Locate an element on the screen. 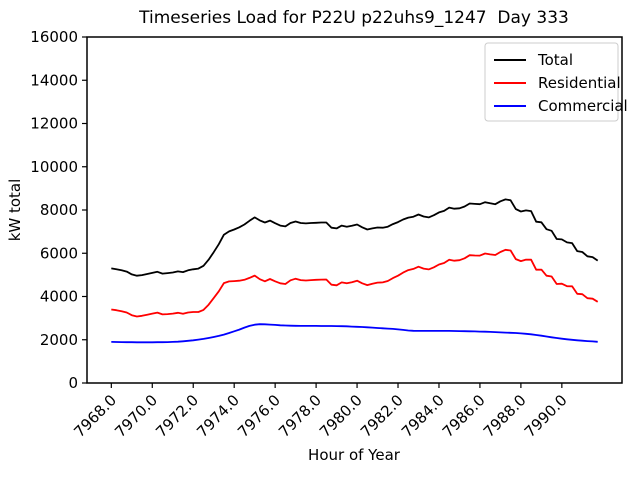 This screenshot has width=640, height=480. x-tick-label: 7990.0 is located at coordinates (546, 416).